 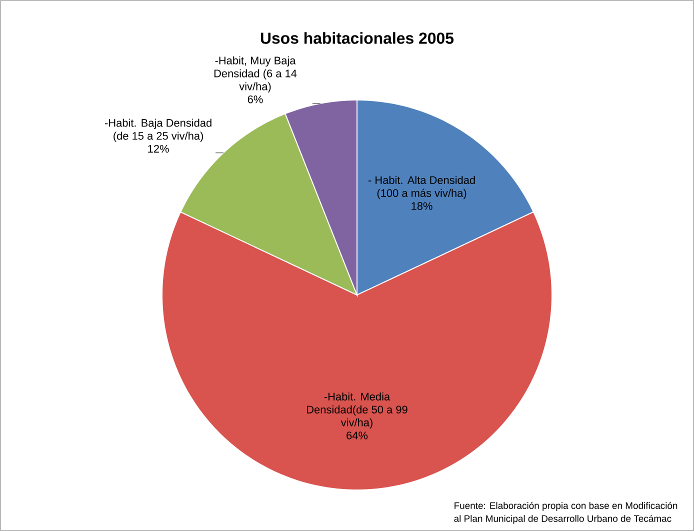 What do you see at coordinates (158, 148) in the screenshot?
I see `data-label: 12%` at bounding box center [158, 148].